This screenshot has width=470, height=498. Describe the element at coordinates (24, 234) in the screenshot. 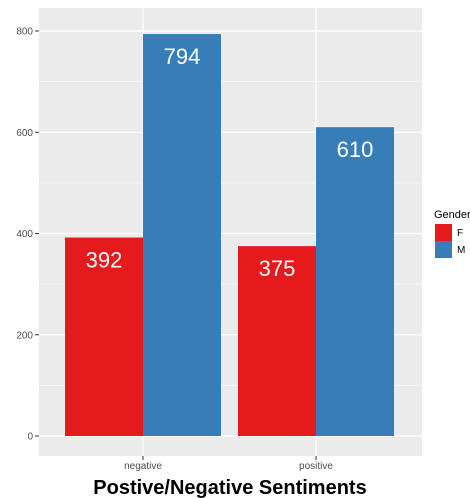

I see `y-tick-label: 400` at that location.